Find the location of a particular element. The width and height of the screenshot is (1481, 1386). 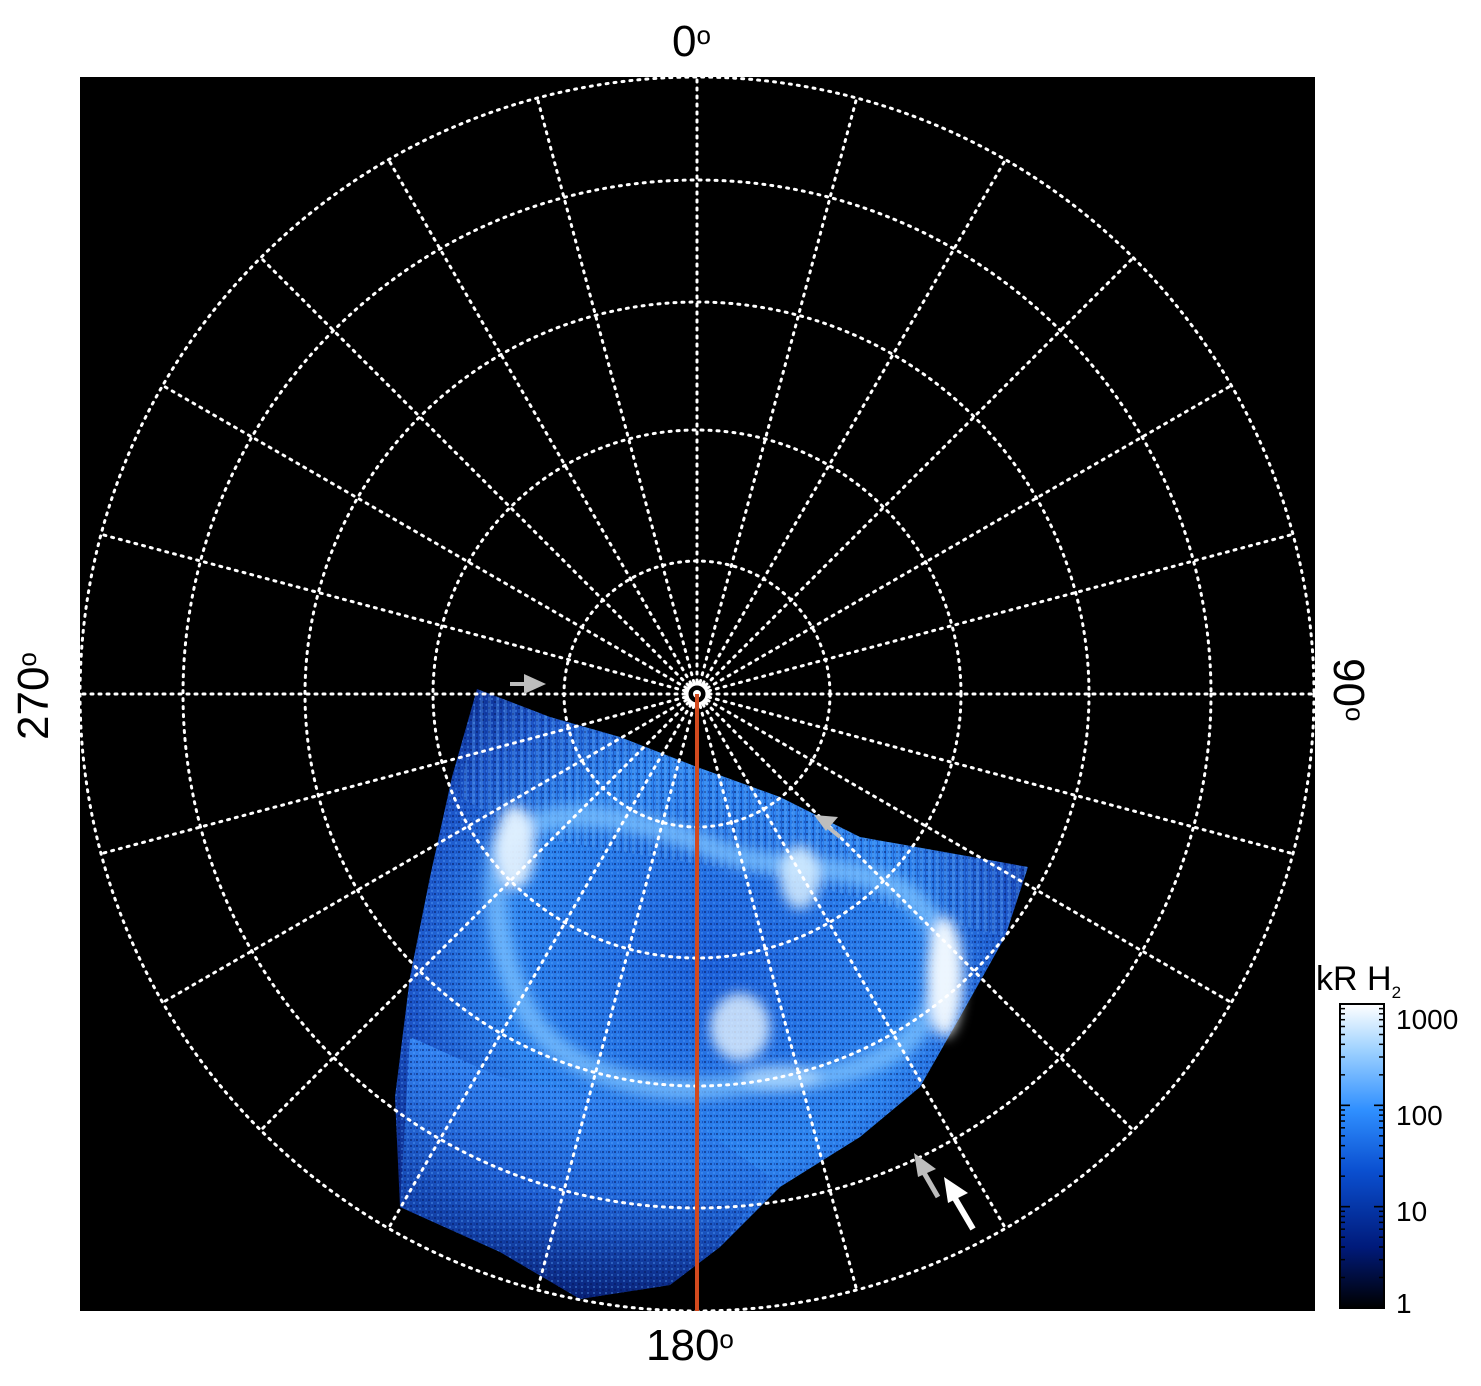

colorbar-title: kR H2 is located at coordinates (1359, 981).